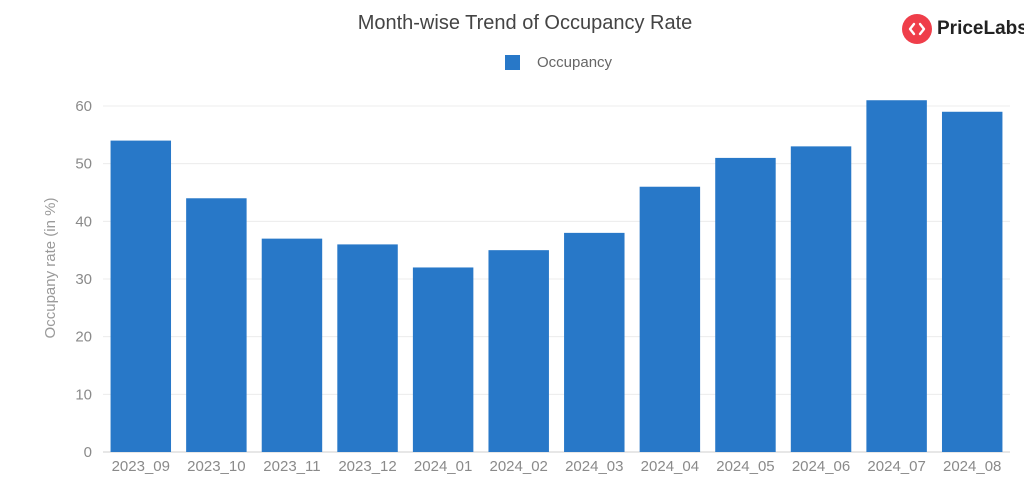 The width and height of the screenshot is (1024, 481). Describe the element at coordinates (83, 164) in the screenshot. I see `y-tick-label: 50` at that location.